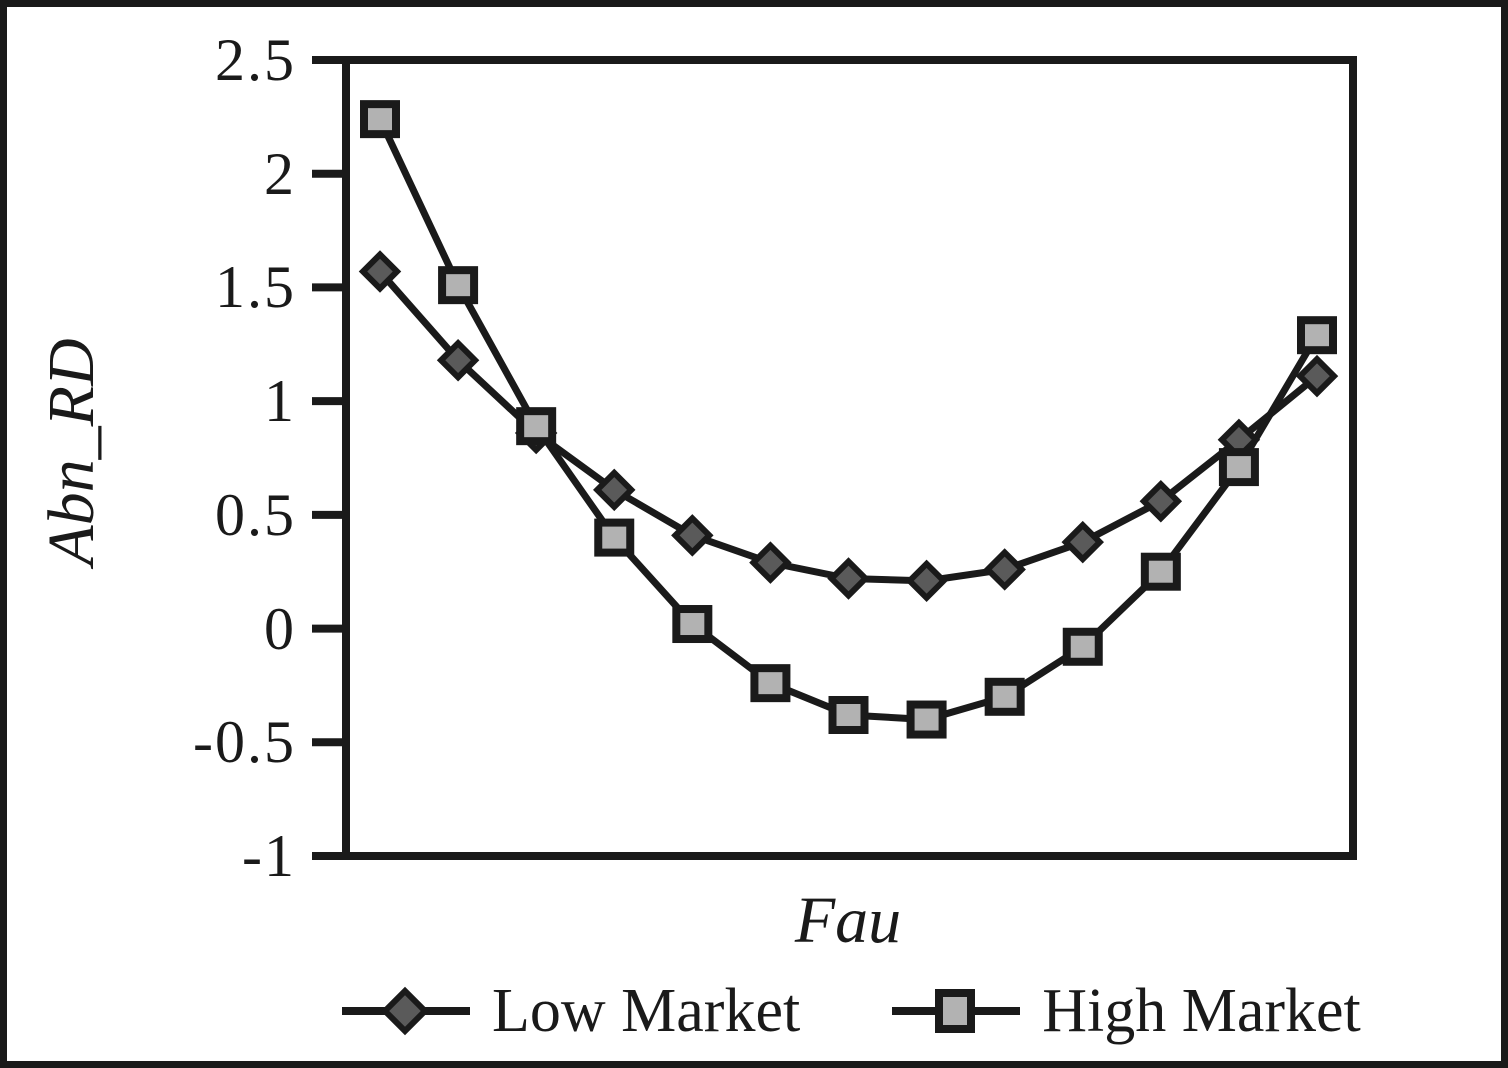 The image size is (1508, 1068). I want to click on y-axis-title: Abn_RD, so click(71, 452).